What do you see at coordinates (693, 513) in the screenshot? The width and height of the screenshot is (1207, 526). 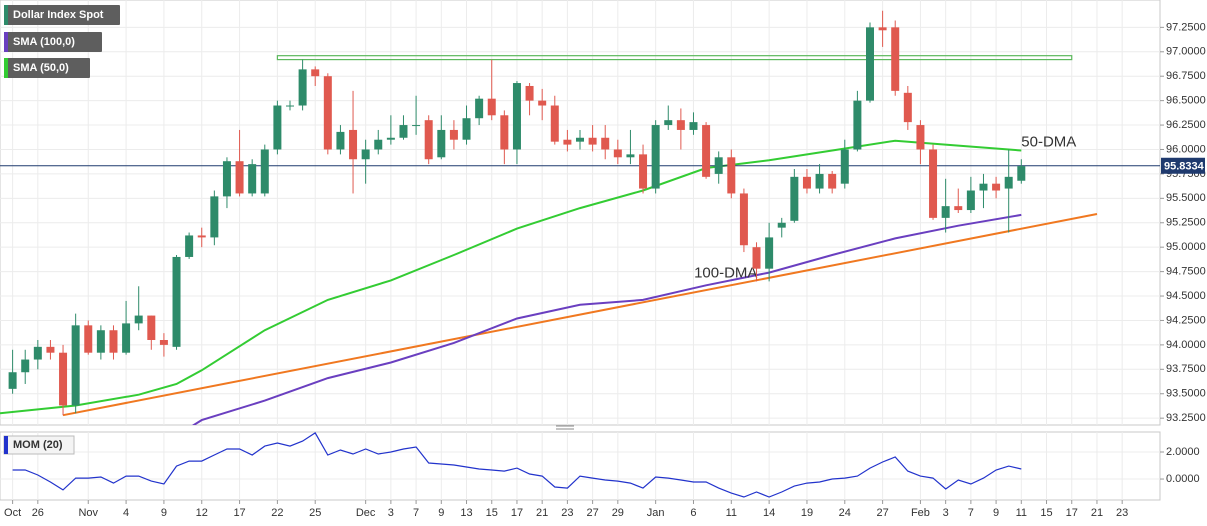 I see `x-tick-label: 6` at bounding box center [693, 513].